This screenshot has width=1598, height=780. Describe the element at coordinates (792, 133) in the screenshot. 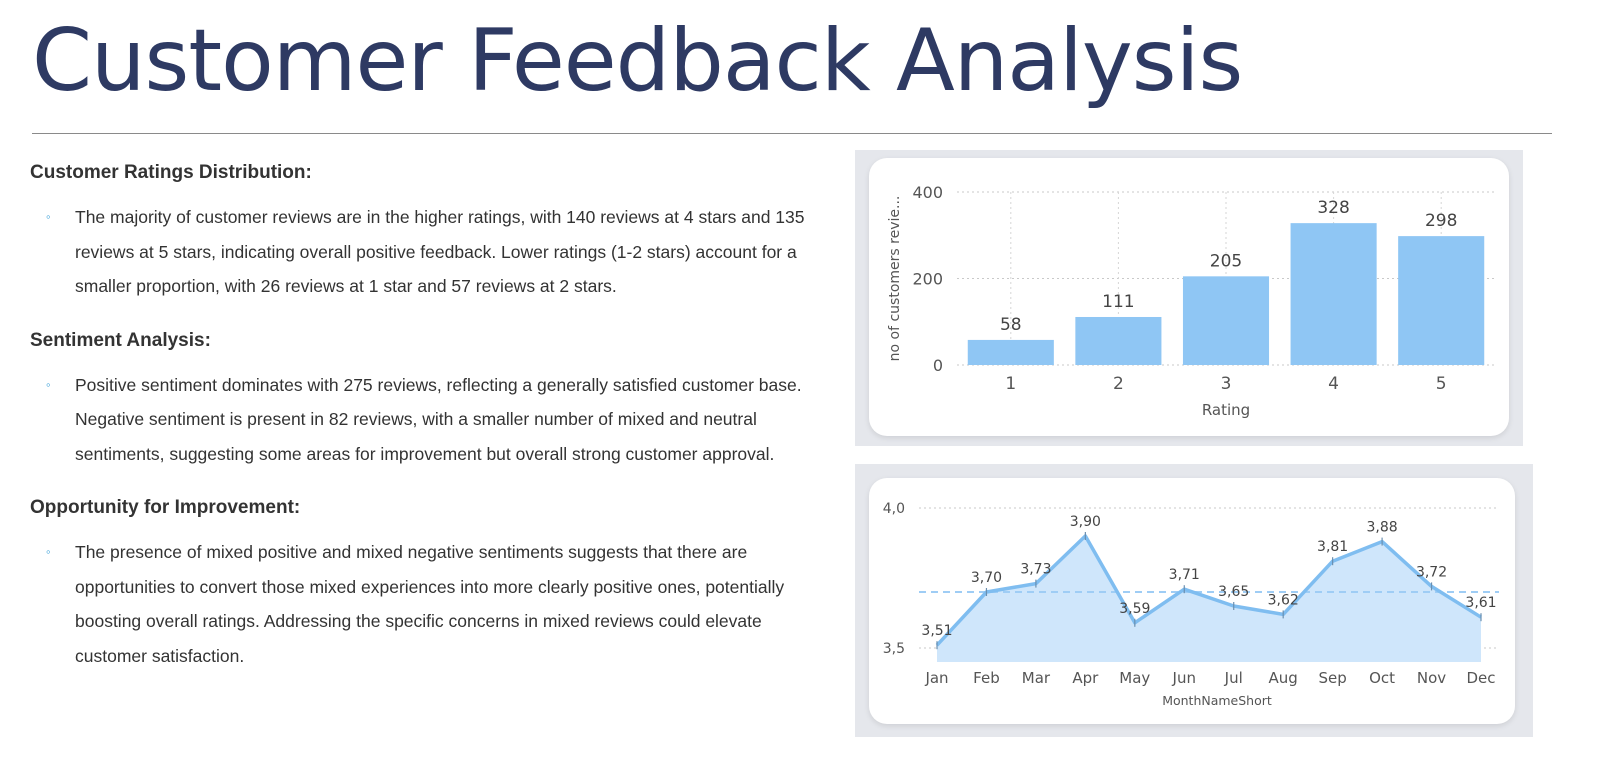

I see `title-divider` at that location.